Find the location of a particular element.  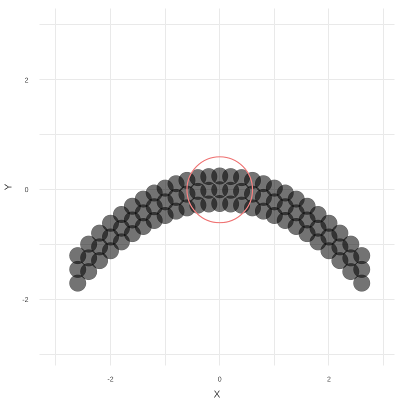

x-axis-title: X is located at coordinates (217, 395).